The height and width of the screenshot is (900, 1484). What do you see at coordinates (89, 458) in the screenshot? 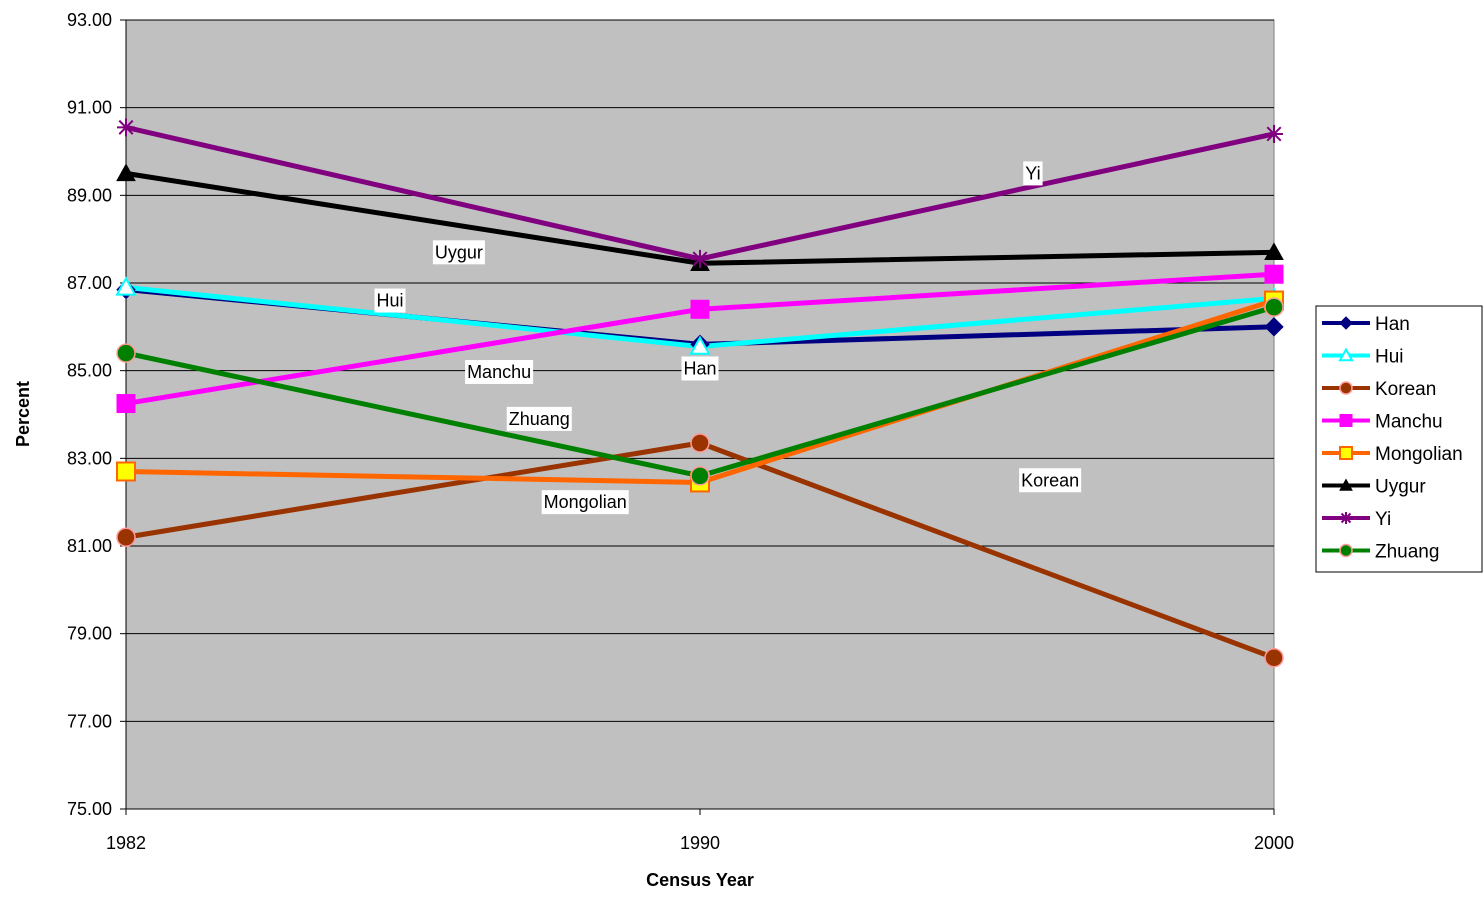
I see `y-tick-label: 83.00` at bounding box center [89, 458].